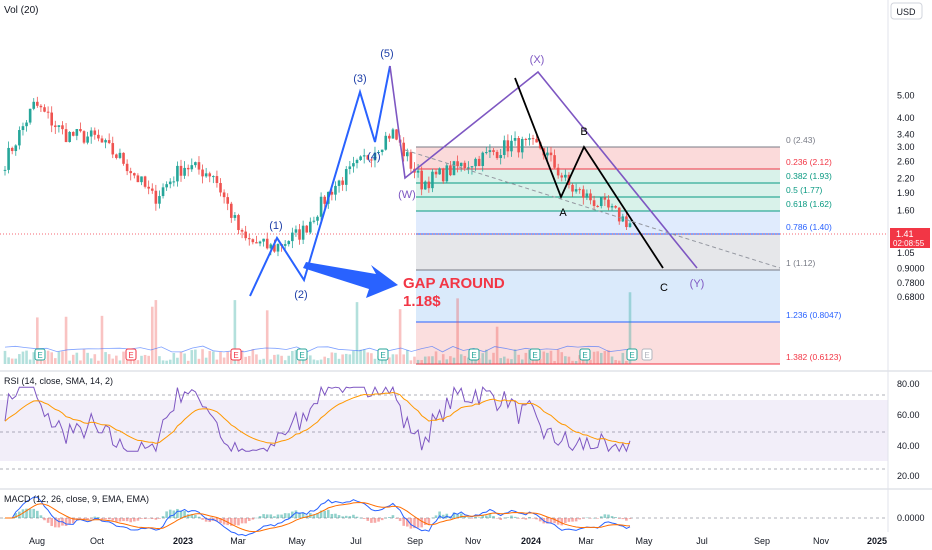 Image resolution: width=932 pixels, height=550 pixels. Describe the element at coordinates (813, 357) in the screenshot. I see `fib-level-label: 1.382 (0.6123)` at that location.